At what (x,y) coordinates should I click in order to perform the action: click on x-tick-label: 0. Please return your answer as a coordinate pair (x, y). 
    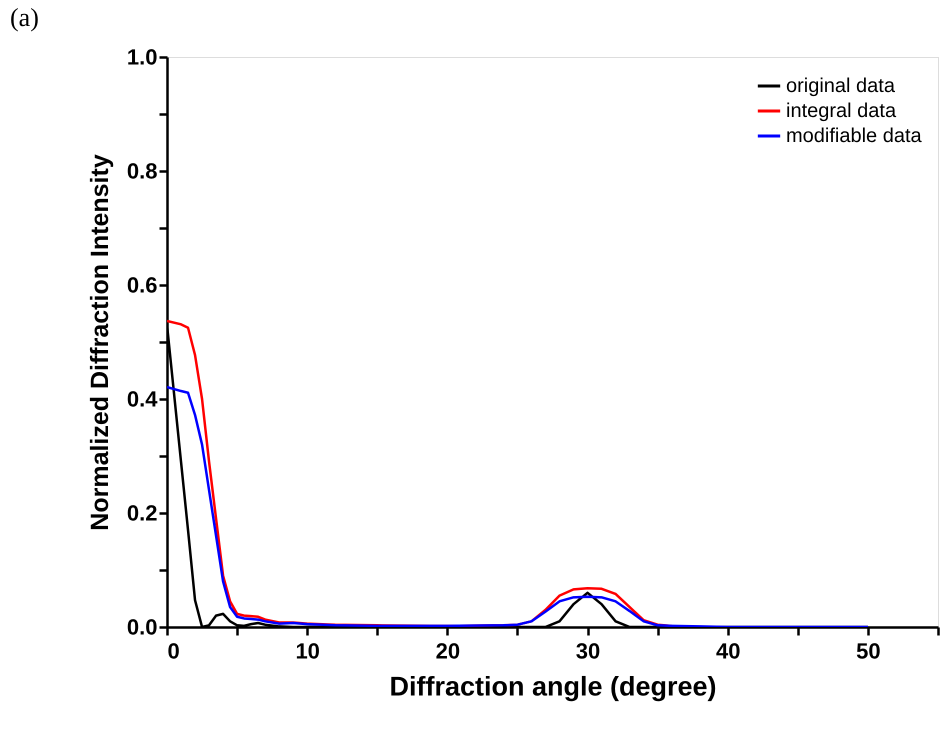
    Looking at the image, I should click on (174, 651).